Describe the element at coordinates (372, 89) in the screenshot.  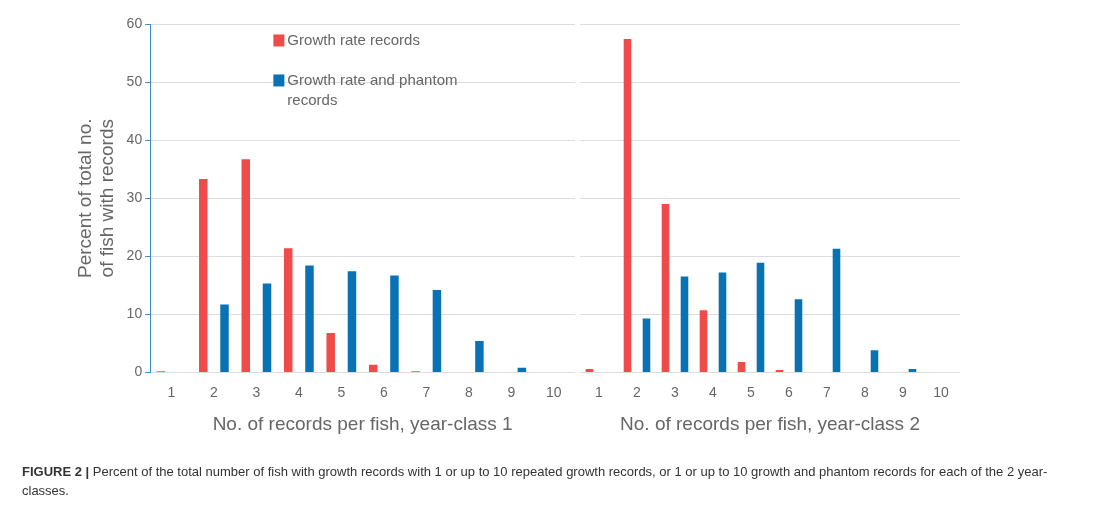
I see `legend-label: Growth rate and phantom records` at that location.